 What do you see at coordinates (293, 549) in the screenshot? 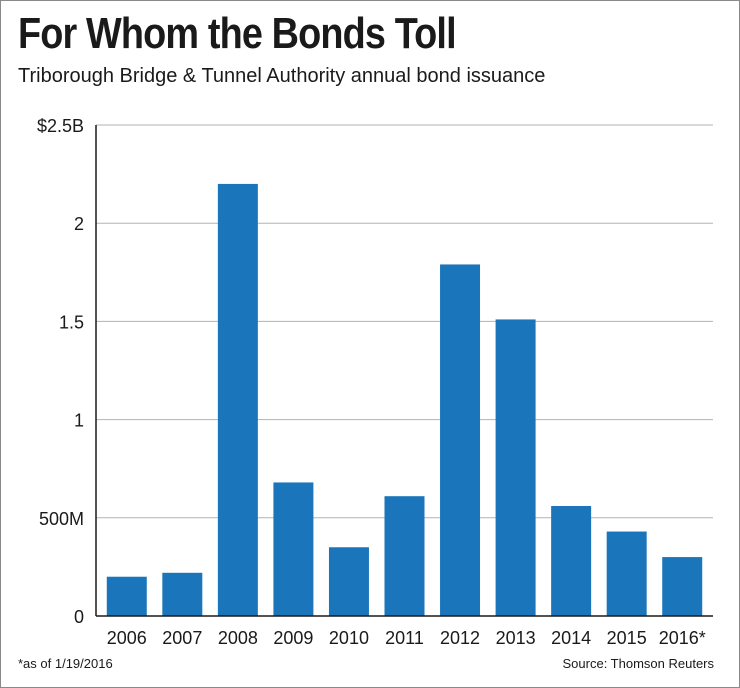
I see `bar-2009` at bounding box center [293, 549].